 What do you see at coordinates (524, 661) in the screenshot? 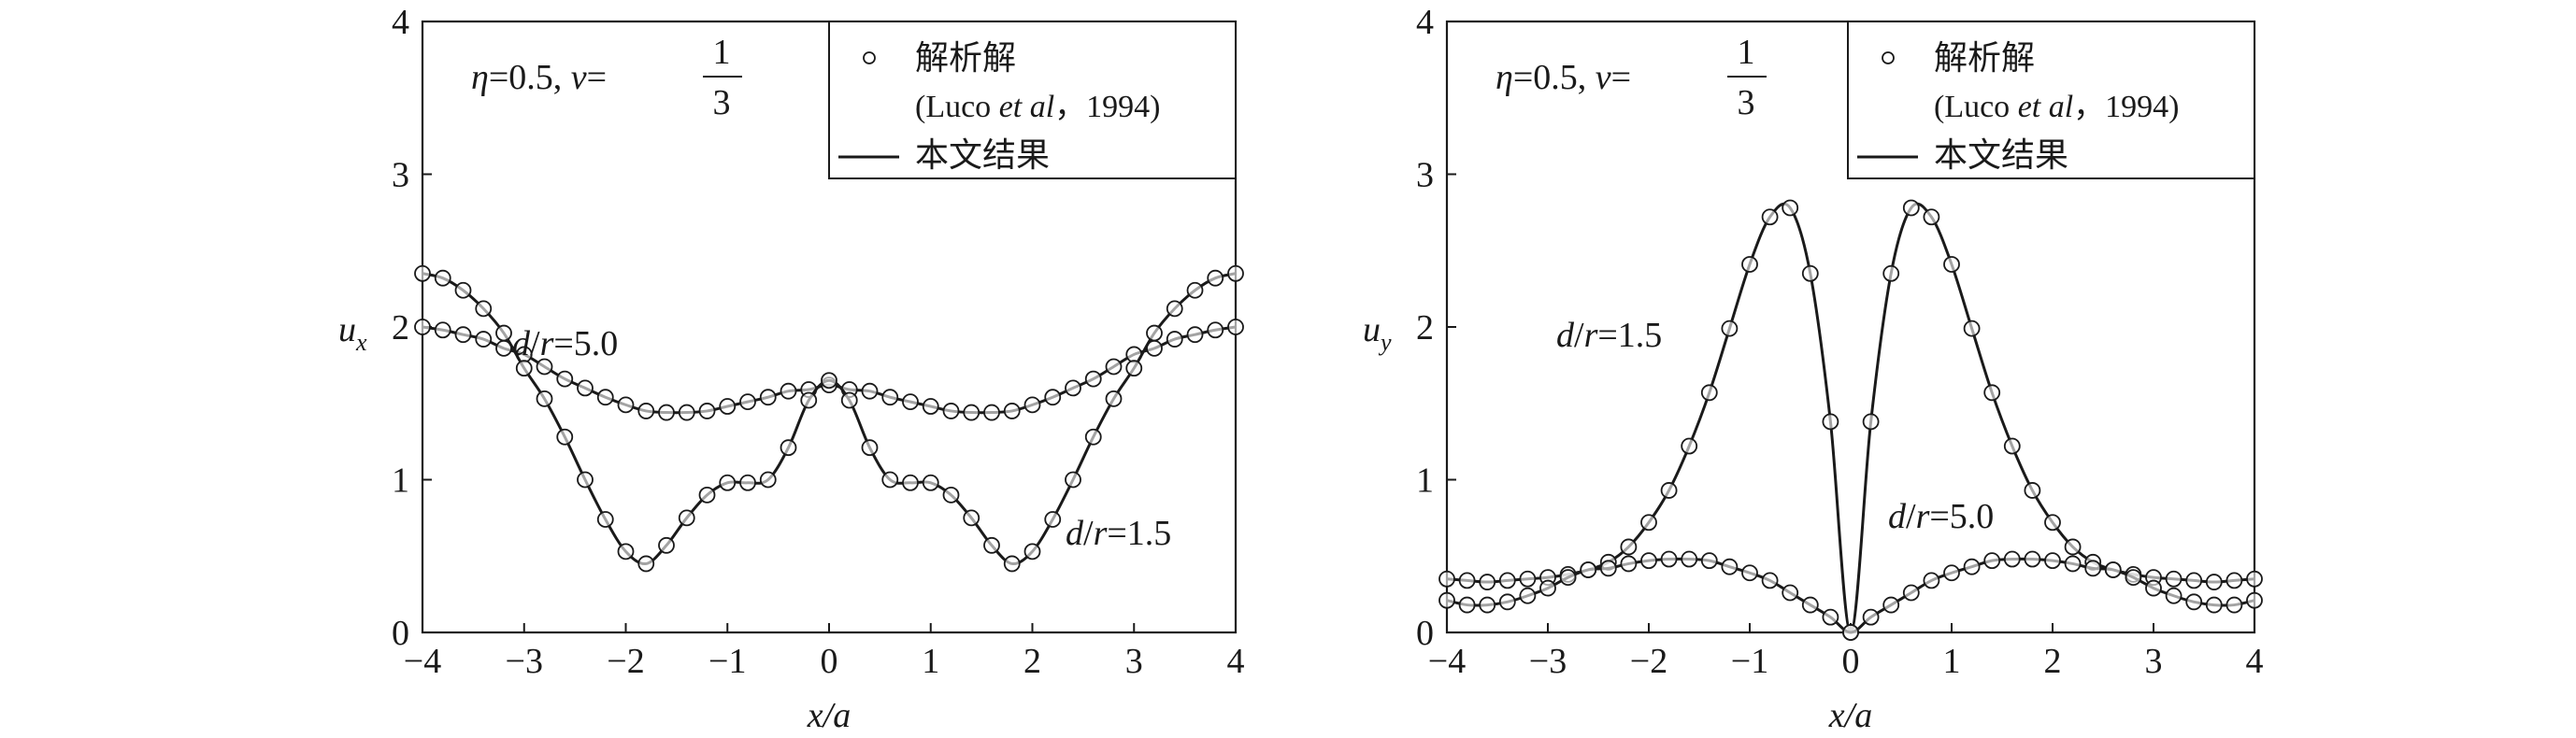
I see `x-tick-label: −3` at bounding box center [524, 661].